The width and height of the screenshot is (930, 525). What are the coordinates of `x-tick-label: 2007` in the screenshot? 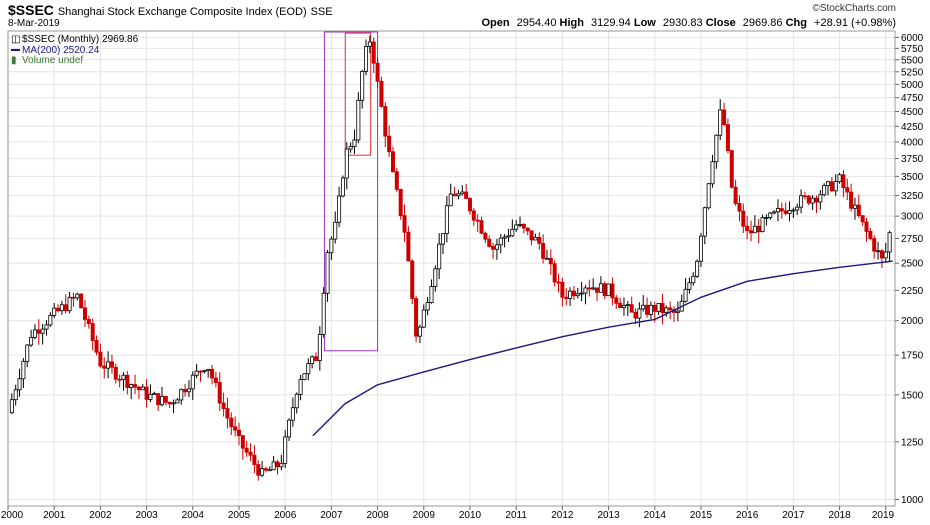 It's located at (331, 515).